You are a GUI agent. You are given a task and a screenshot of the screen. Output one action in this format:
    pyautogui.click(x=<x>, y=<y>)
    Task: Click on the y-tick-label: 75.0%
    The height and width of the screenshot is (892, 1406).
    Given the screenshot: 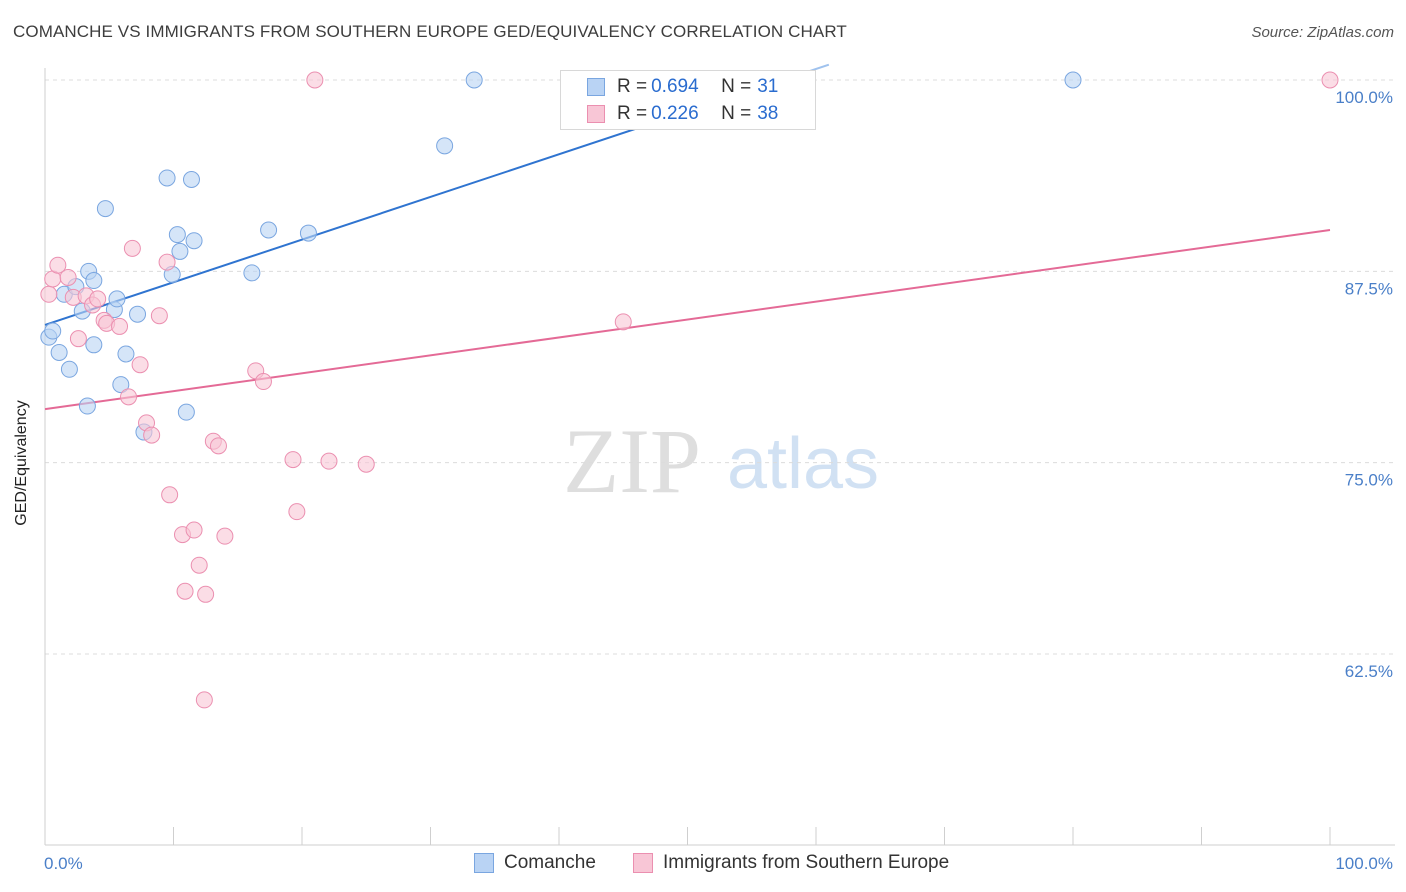 What is the action you would take?
    pyautogui.click(x=1369, y=480)
    